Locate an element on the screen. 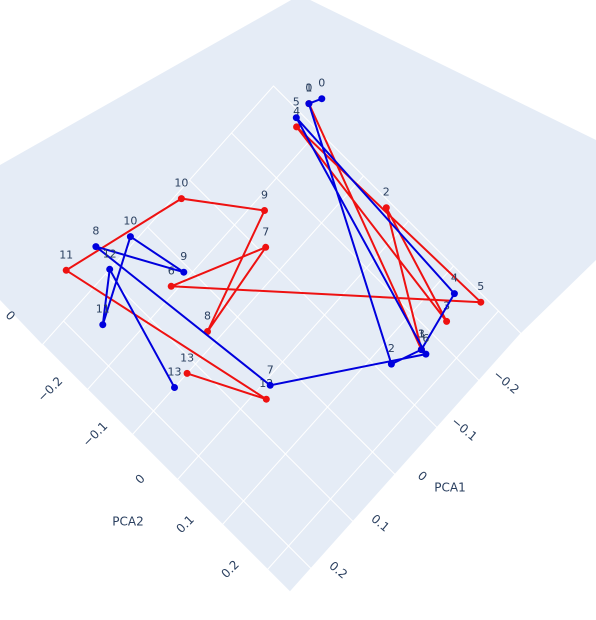 The width and height of the screenshot is (596, 620). z-tick-label: 0 is located at coordinates (10, 315).